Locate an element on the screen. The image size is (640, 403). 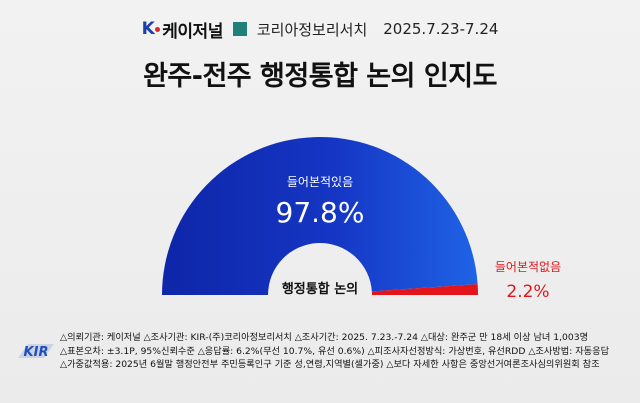
kir-logo-text: KIR is located at coordinates (36, 352).